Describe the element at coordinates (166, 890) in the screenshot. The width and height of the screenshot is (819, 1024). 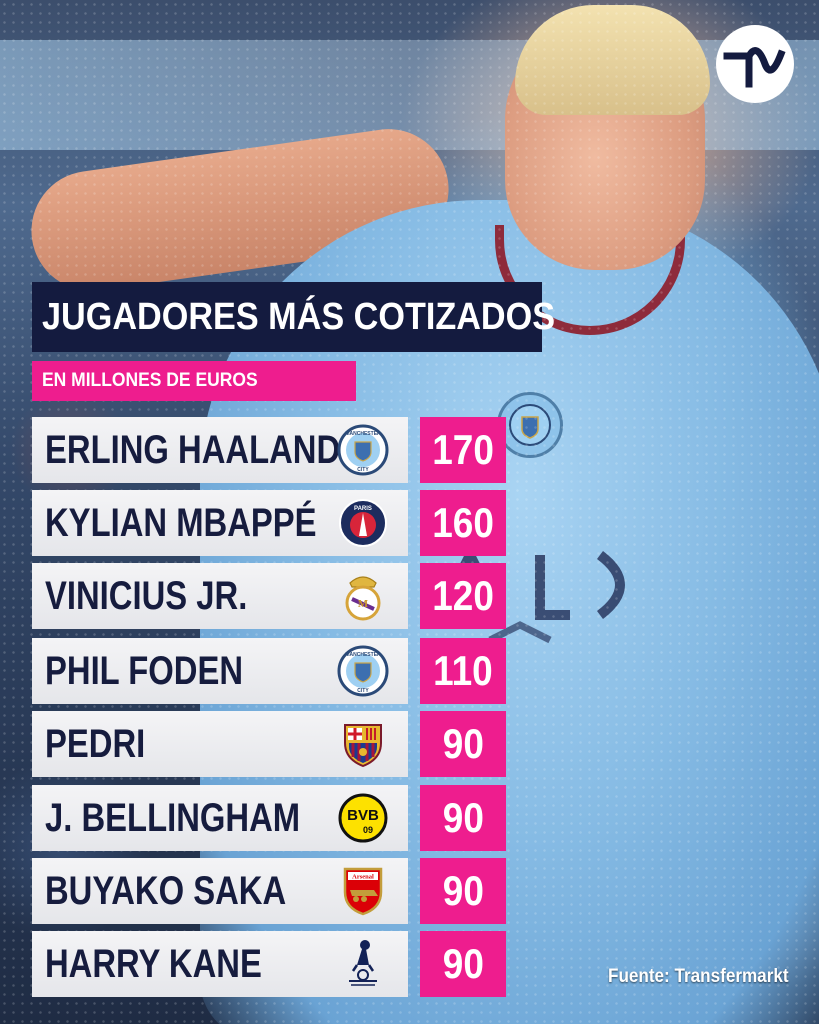
I see `player-name: BUYAKO SAKA` at that location.